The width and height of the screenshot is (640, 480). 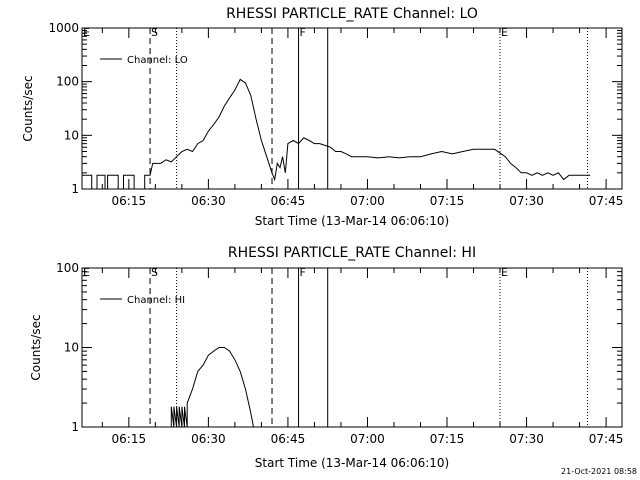 What do you see at coordinates (212, 387) in the screenshot?
I see `series-line-channel-hi` at bounding box center [212, 387].